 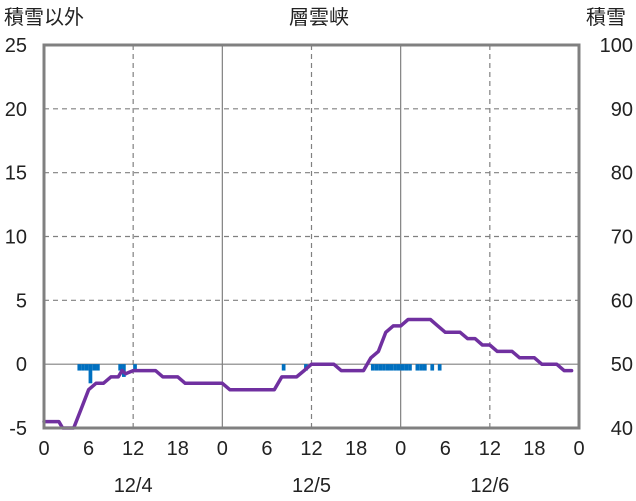 I want to click on chart-title: 層雲峡, so click(x=319, y=18).